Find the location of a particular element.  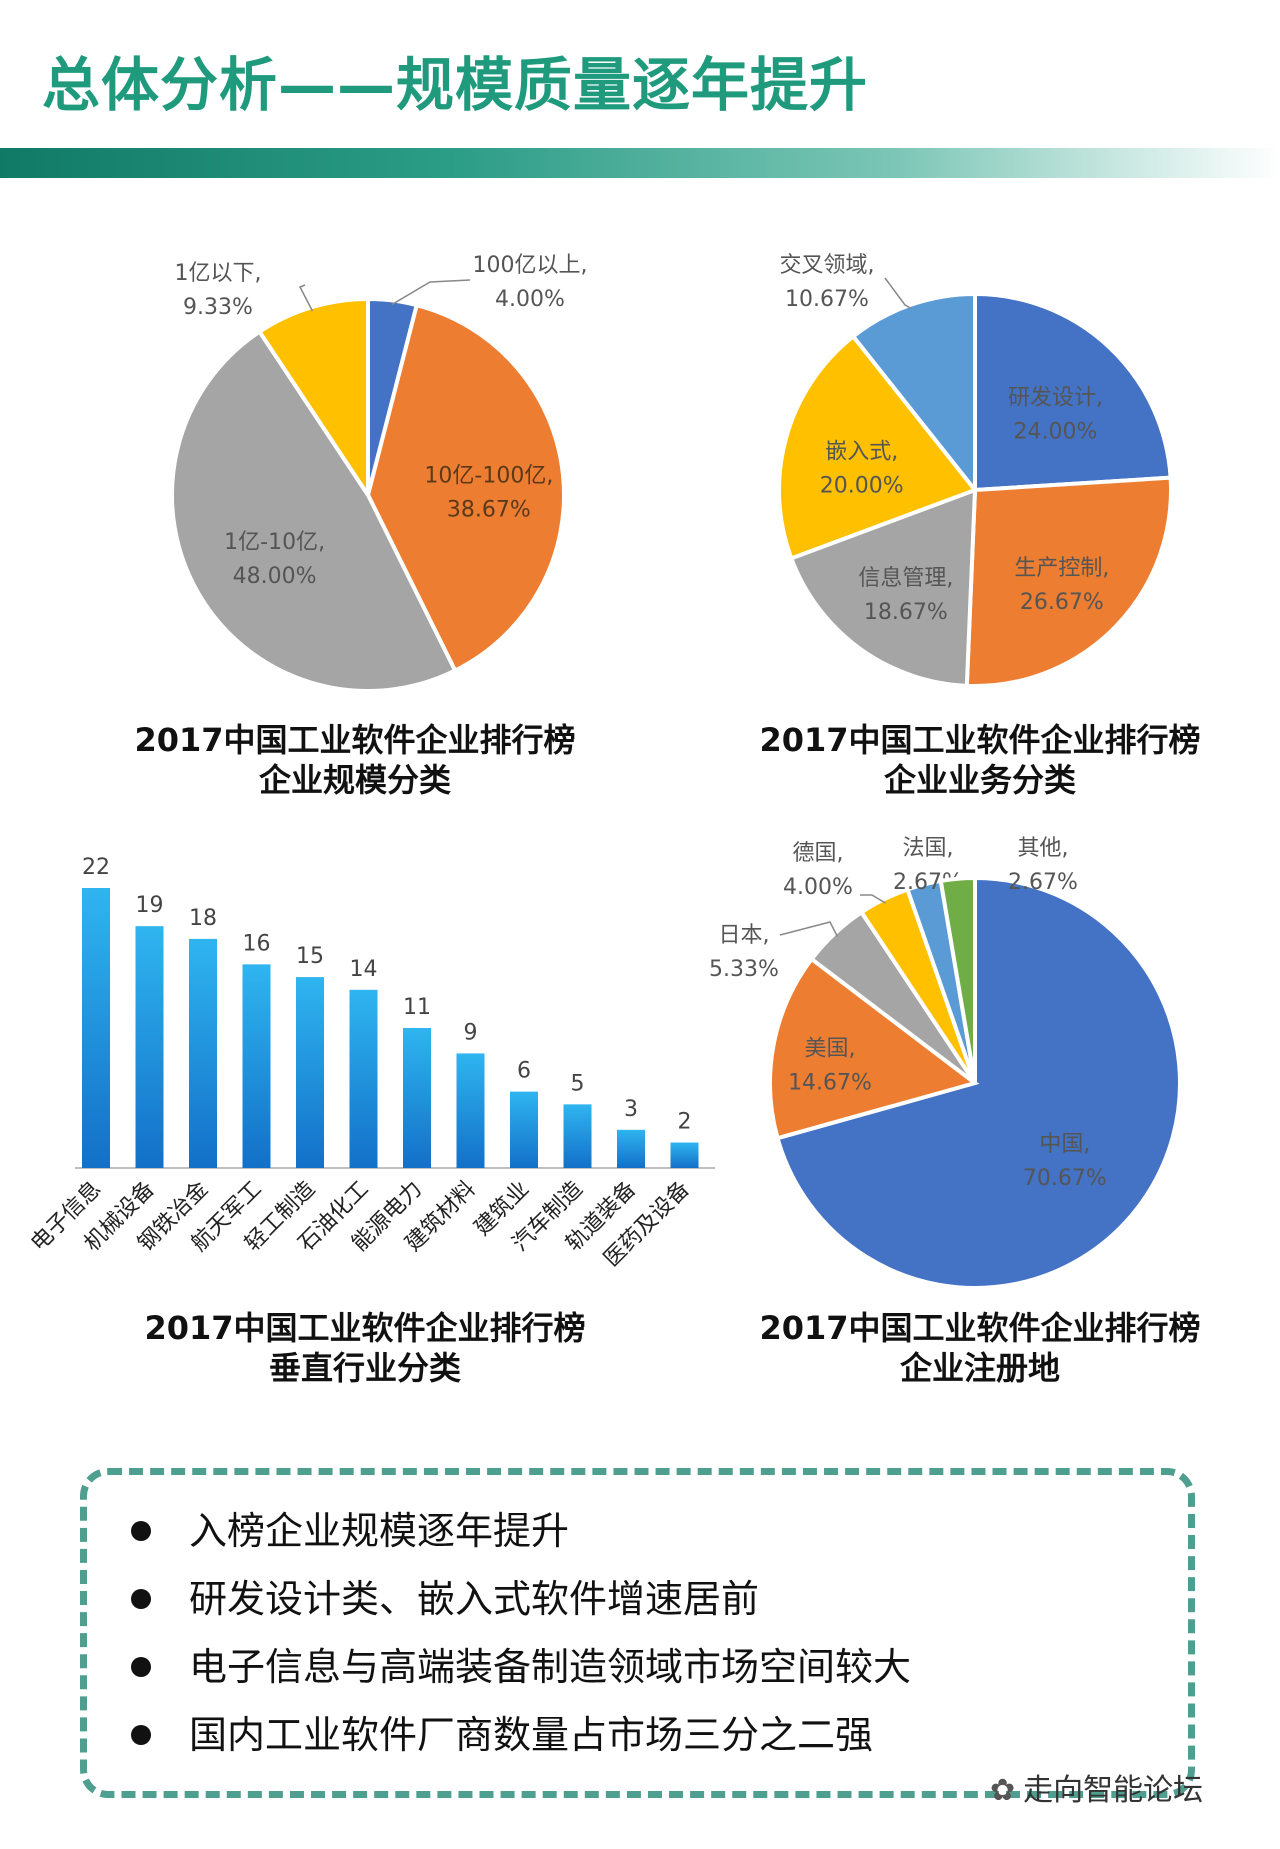

caption-scale-line2: 企业规模分类 is located at coordinates (354, 780).